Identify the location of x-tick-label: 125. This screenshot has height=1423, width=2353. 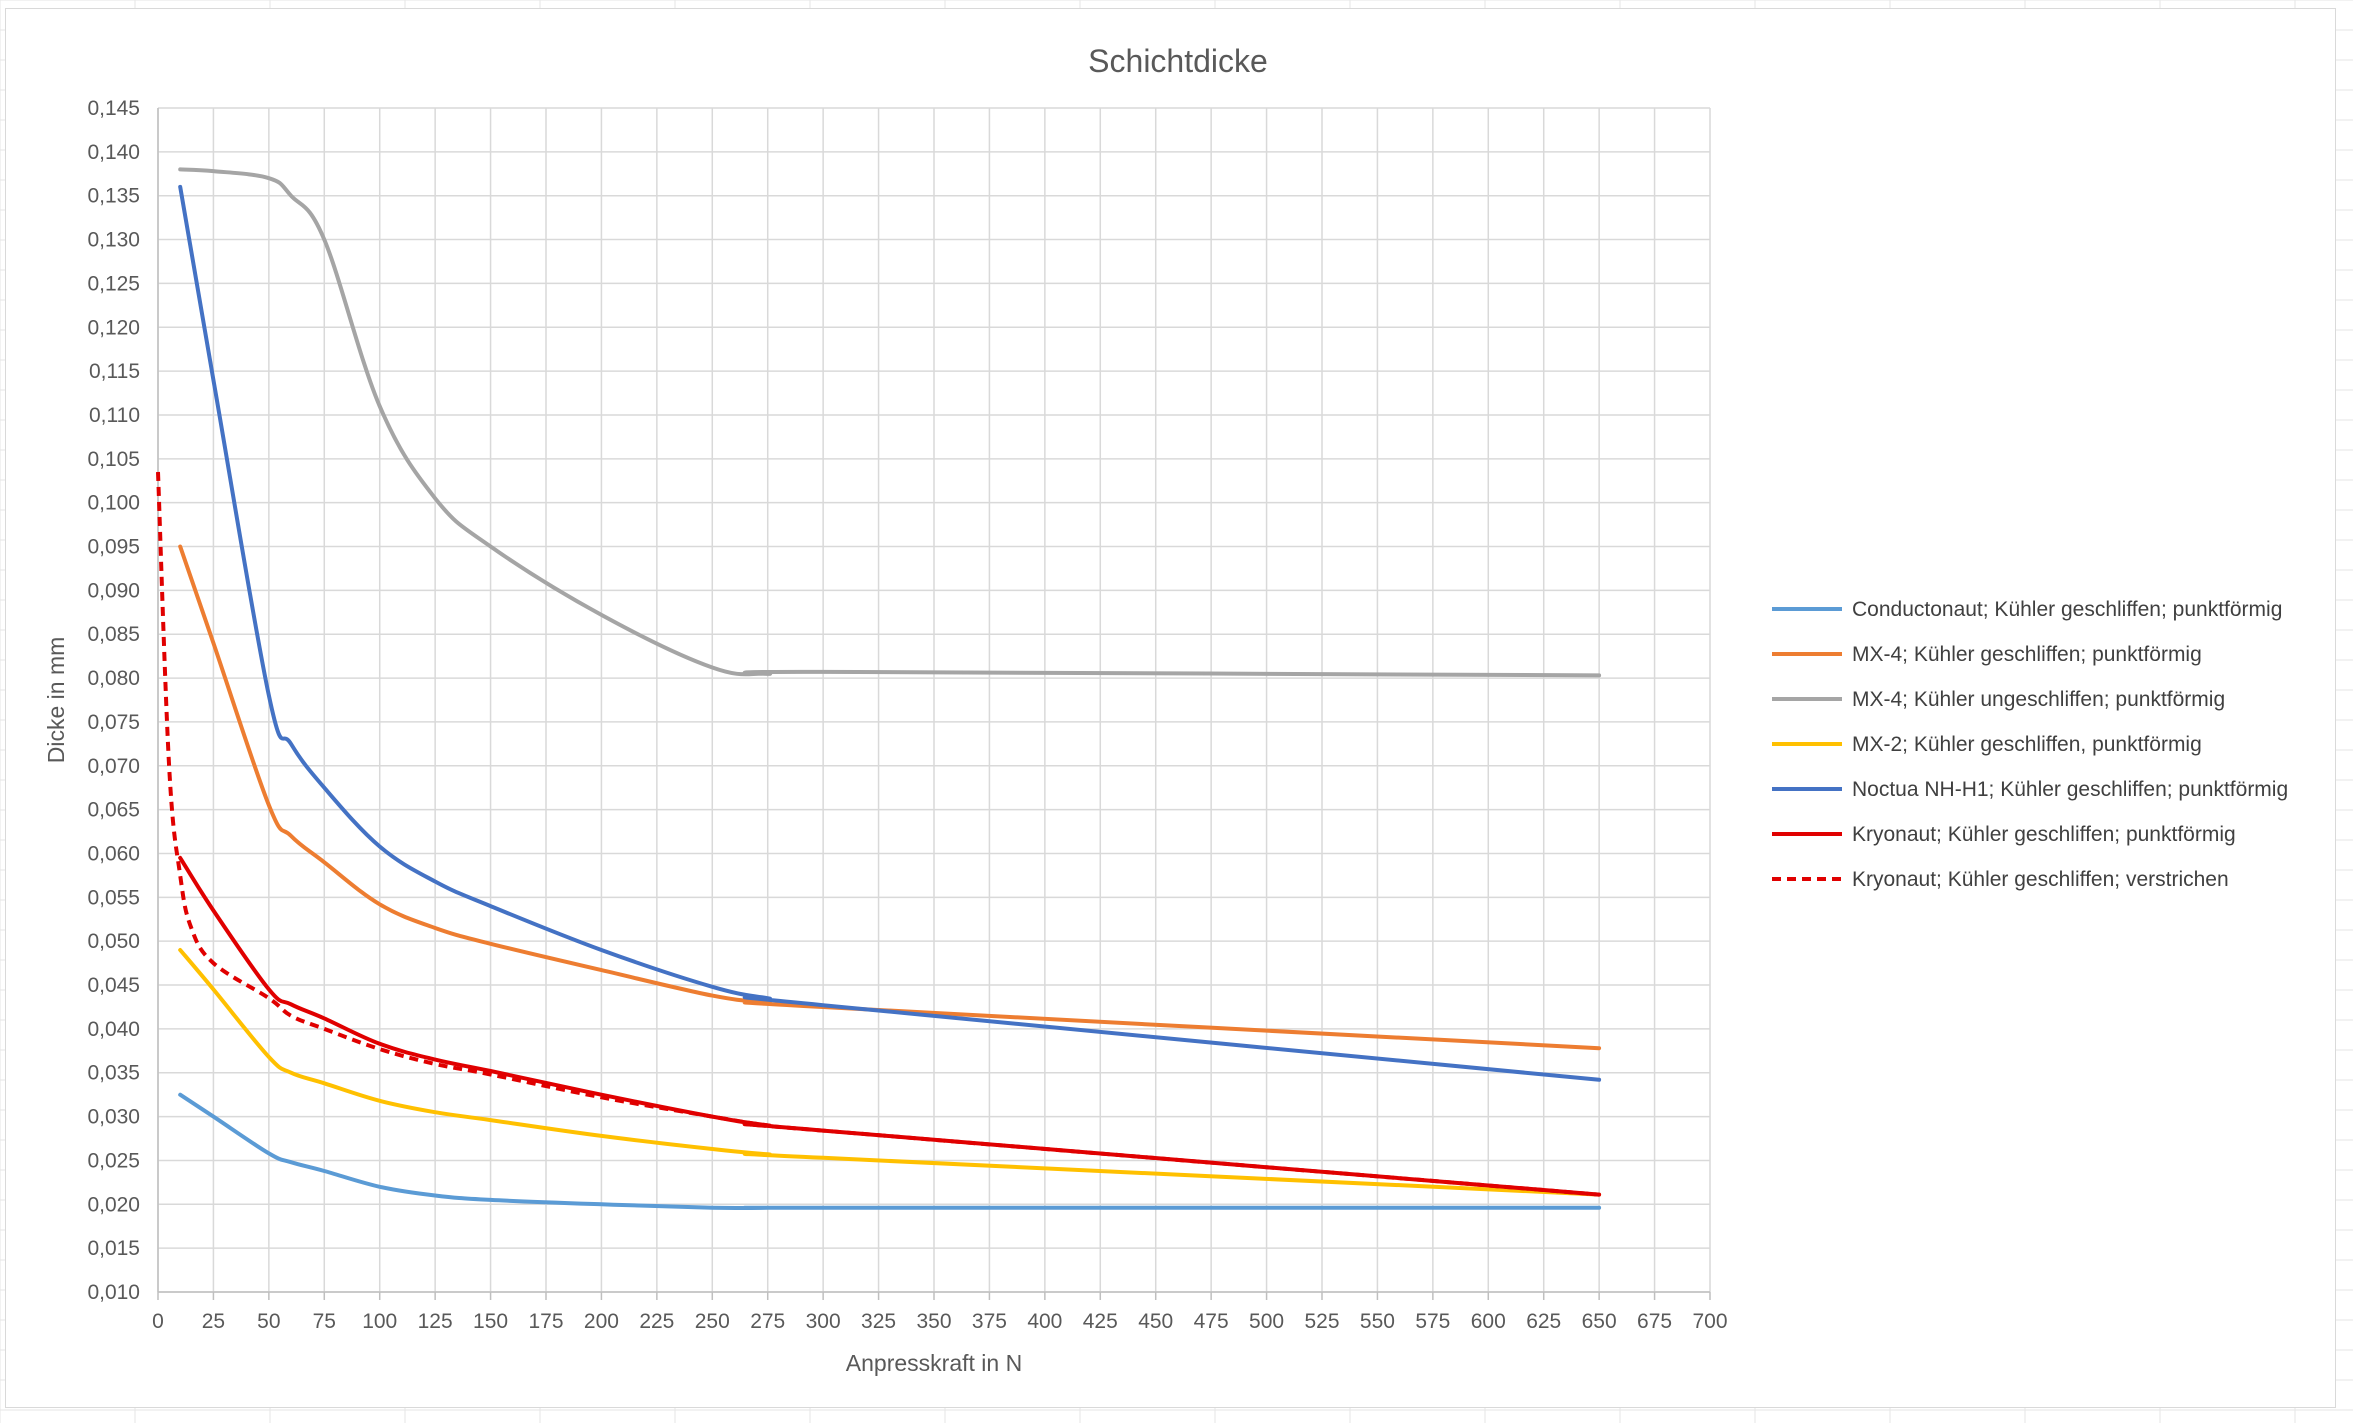
(435, 1321).